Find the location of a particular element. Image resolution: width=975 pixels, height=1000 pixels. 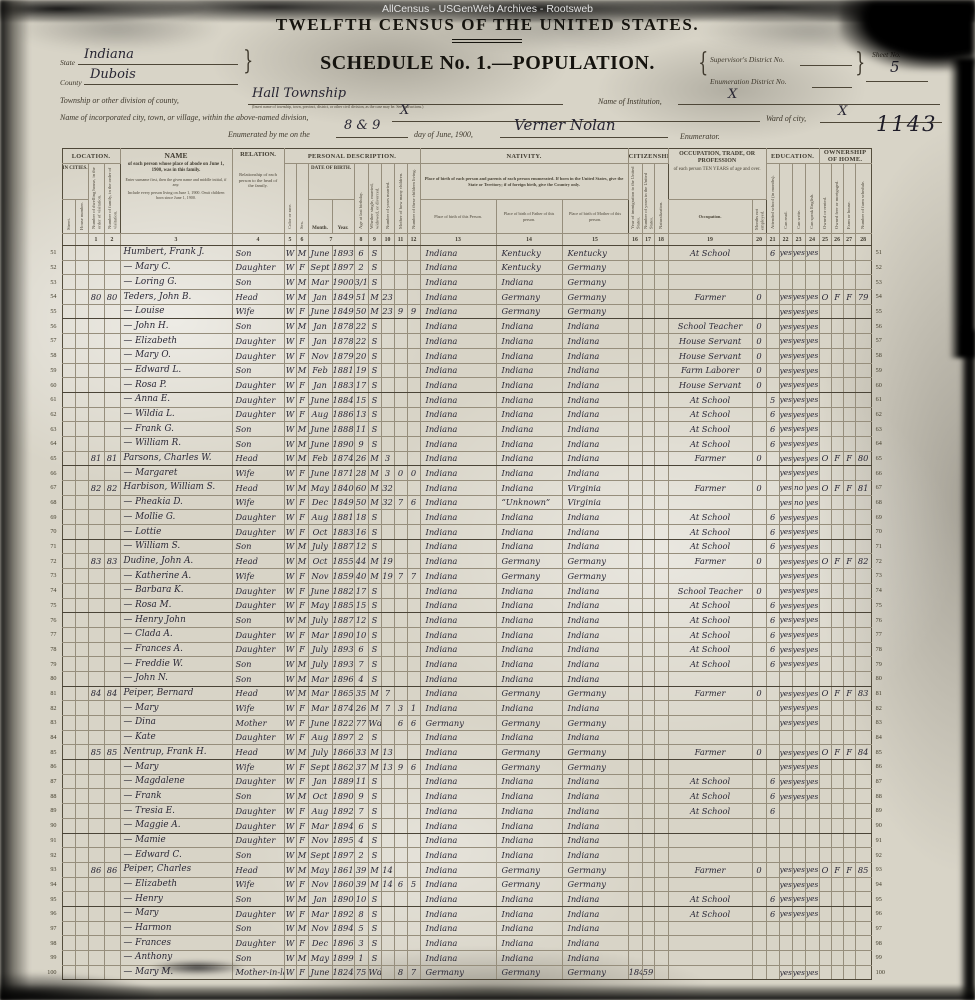

years-married-cell: 32 is located at coordinates (387, 502).